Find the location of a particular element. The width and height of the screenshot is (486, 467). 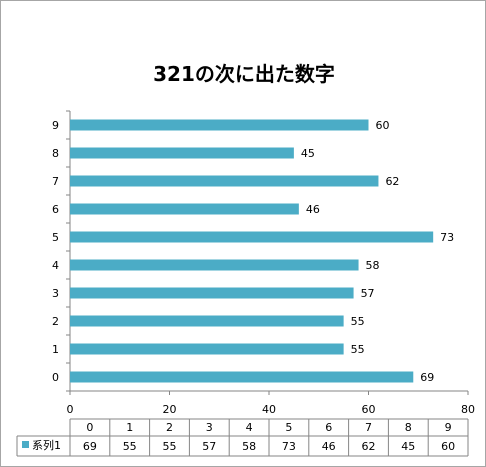

data-label: 46 is located at coordinates (313, 209).